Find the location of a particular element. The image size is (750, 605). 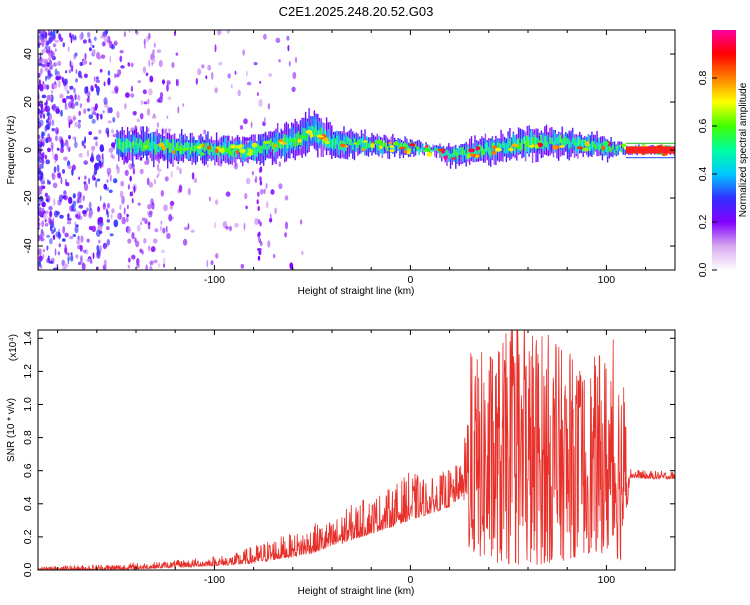

y-tick-label: 40 is located at coordinates (28, 54).